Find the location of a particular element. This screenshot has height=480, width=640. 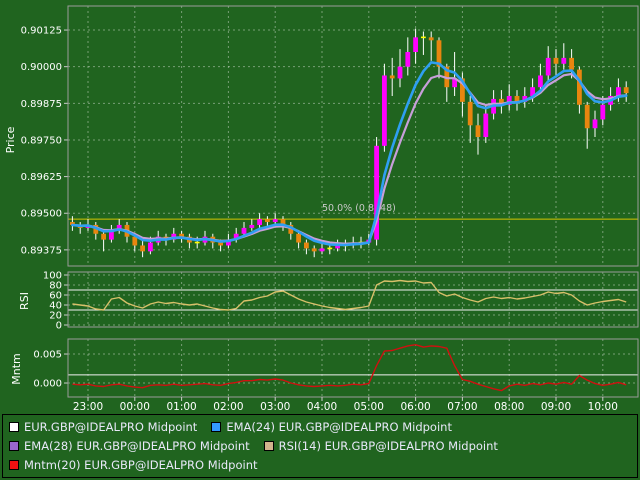

time-label: 01:00 is located at coordinates (181, 407).